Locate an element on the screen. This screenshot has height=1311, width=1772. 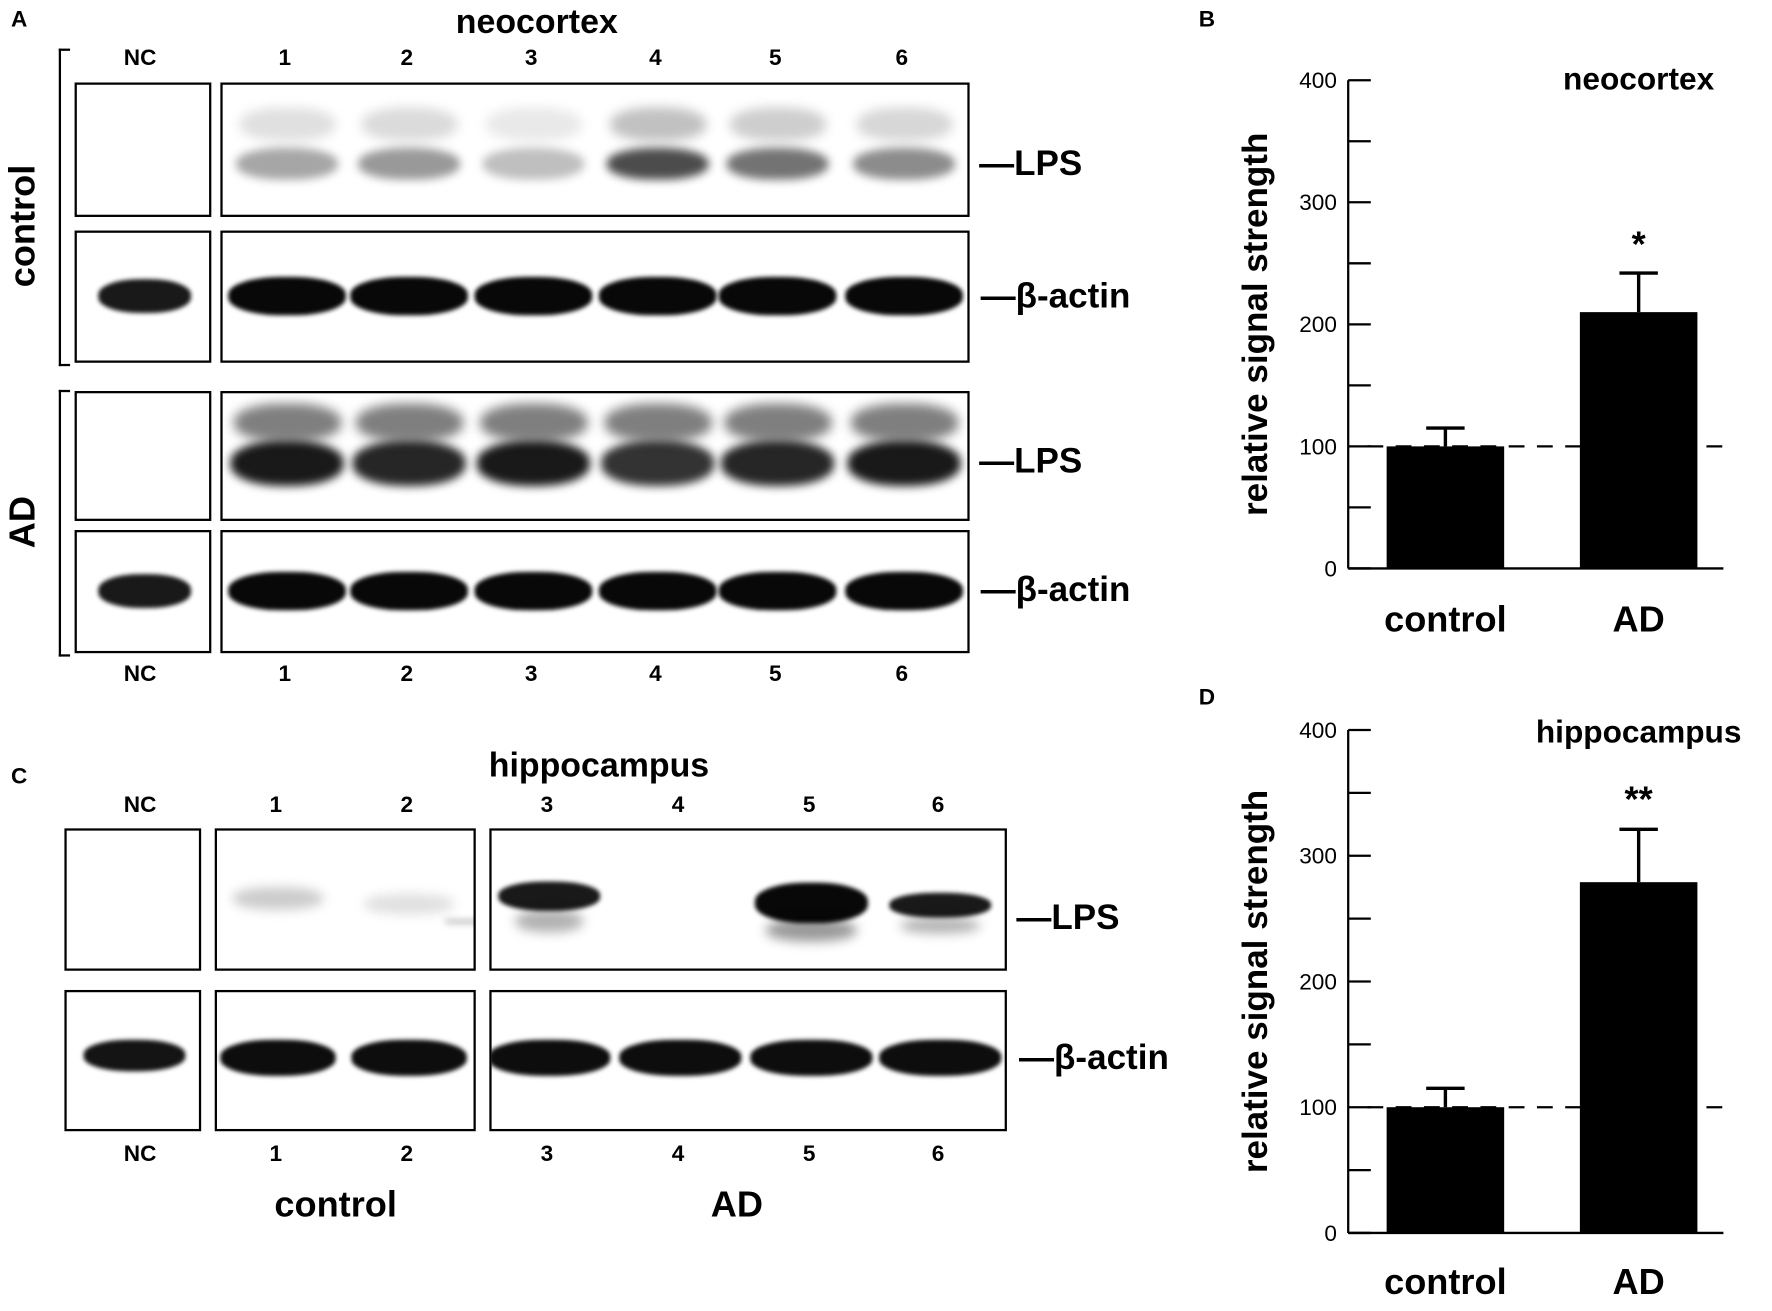
x-tick-label: AD is located at coordinates (1639, 619).